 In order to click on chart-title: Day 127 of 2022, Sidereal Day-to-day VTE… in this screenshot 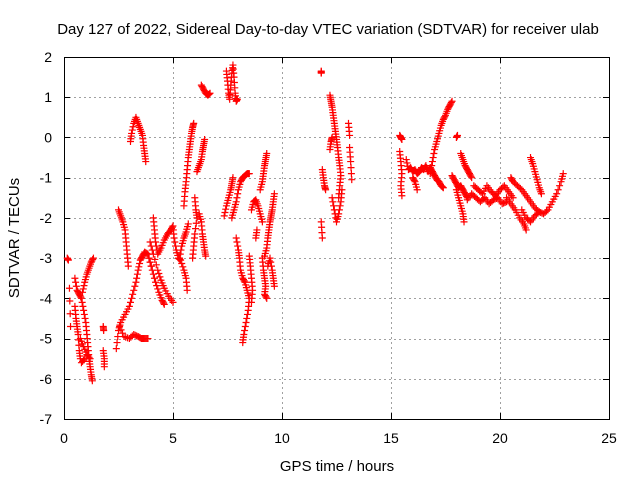, I will do `click(328, 29)`.